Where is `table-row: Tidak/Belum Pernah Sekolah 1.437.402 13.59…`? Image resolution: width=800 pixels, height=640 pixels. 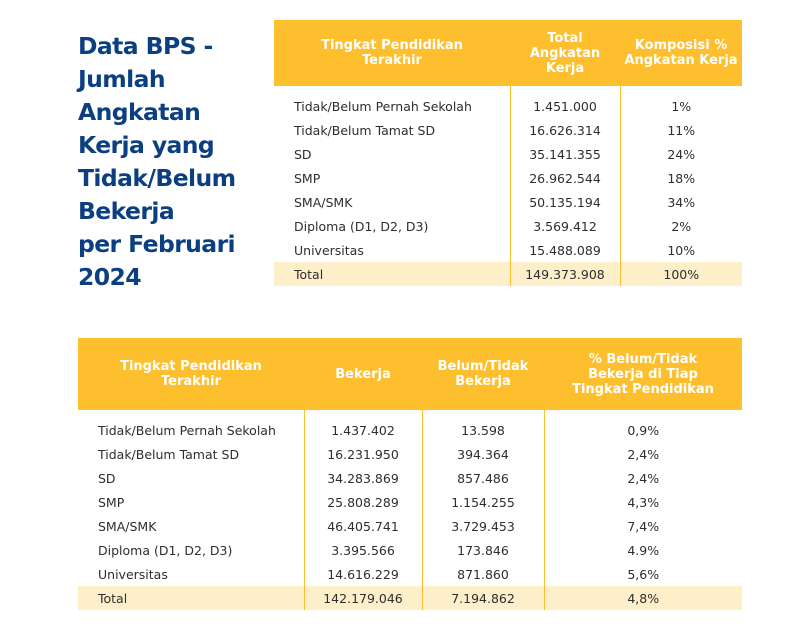 table-row: Tidak/Belum Pernah Sekolah 1.437.402 13.59… is located at coordinates (410, 430).